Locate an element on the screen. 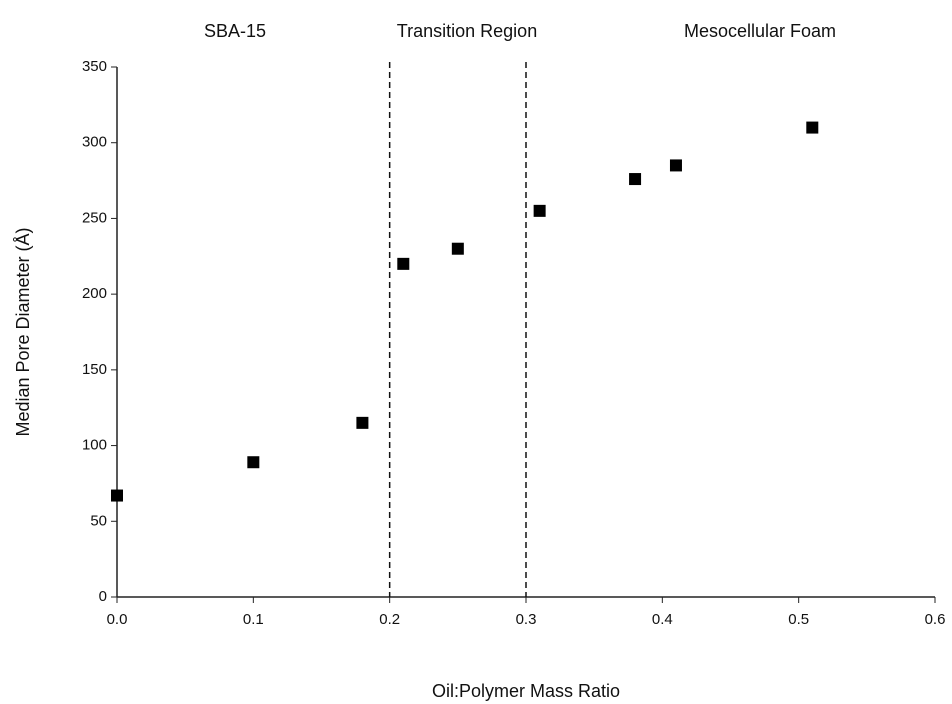  region-label: Transition Region is located at coordinates (467, 31).